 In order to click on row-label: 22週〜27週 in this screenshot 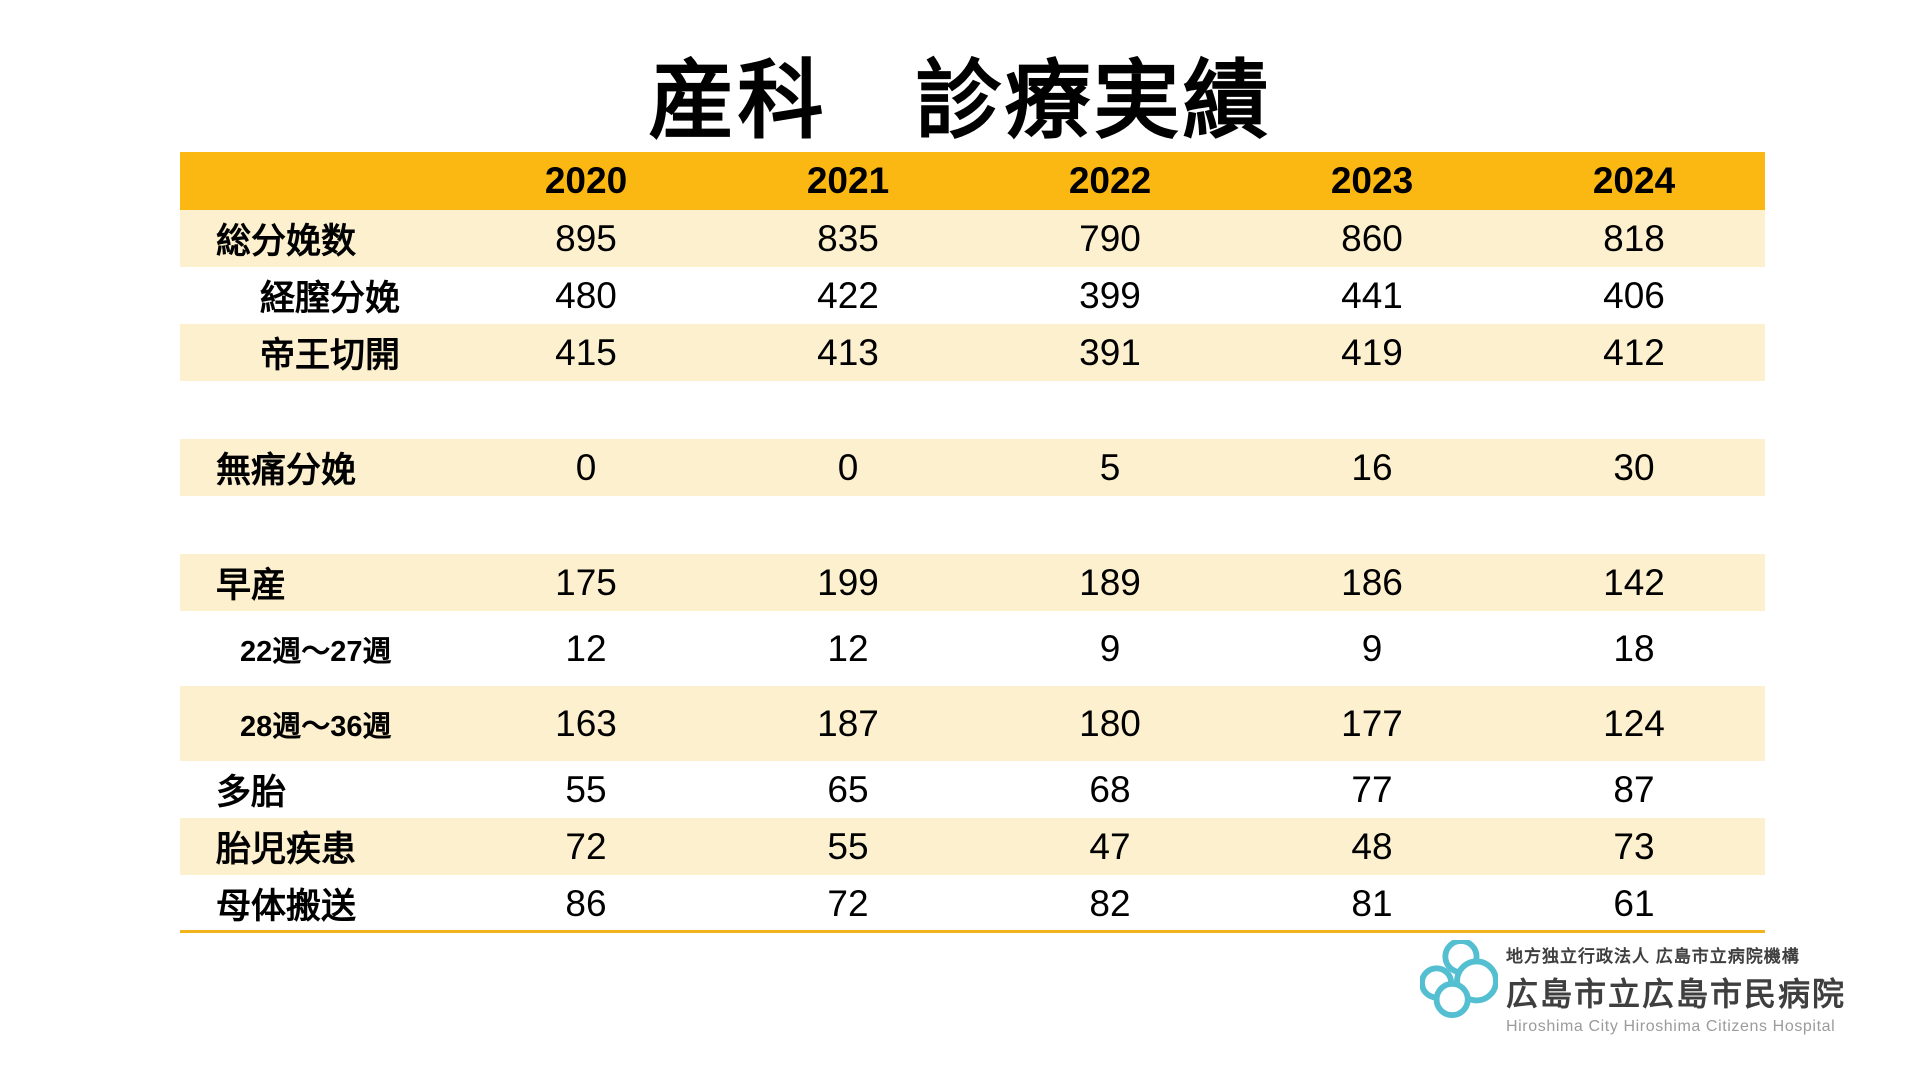, I will do `click(316, 651)`.